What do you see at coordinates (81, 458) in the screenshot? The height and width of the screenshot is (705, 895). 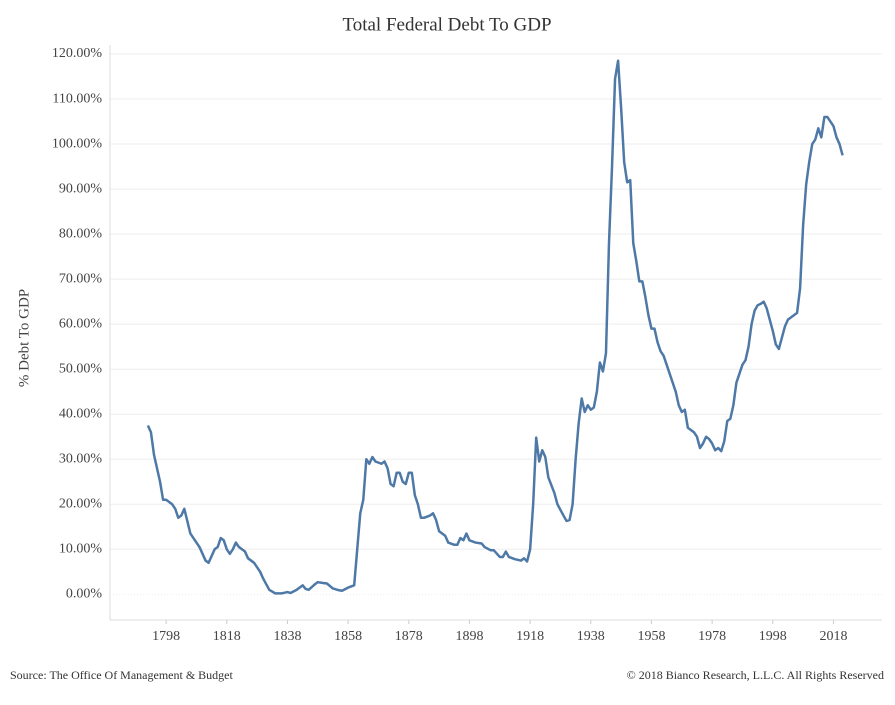 I see `y-tick-label: 30.00%` at bounding box center [81, 458].